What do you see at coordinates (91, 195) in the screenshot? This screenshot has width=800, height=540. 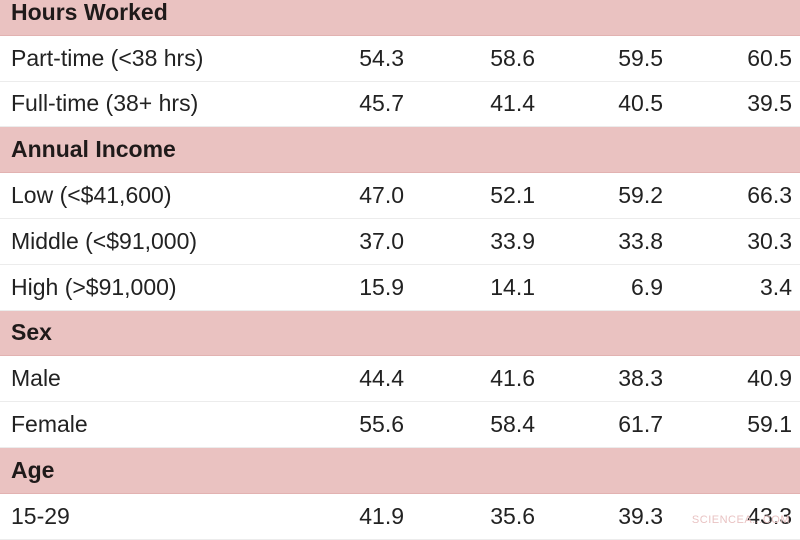 I see `row-label: Low (<$41,600)` at bounding box center [91, 195].